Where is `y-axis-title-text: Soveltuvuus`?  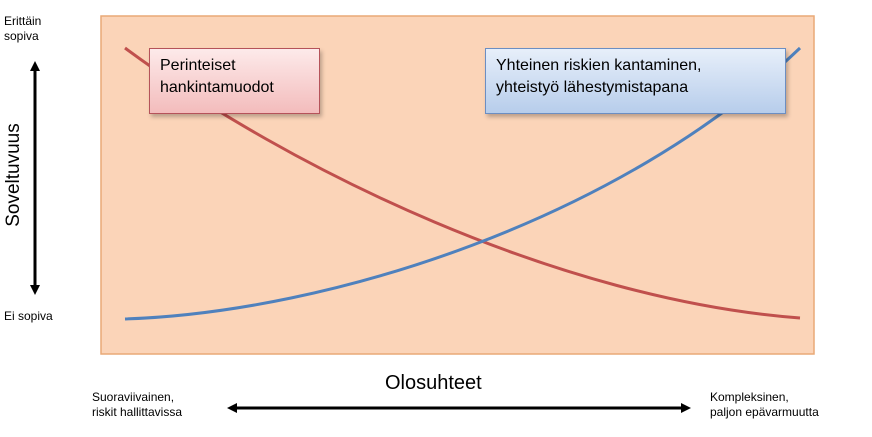 y-axis-title-text: Soveltuvuus is located at coordinates (13, 175).